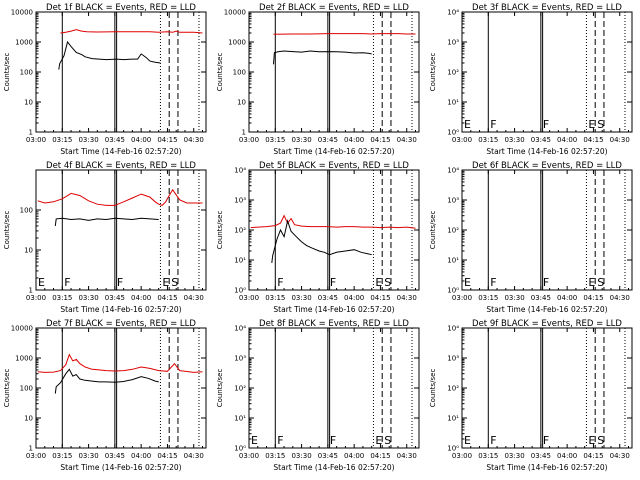 Image resolution: width=640 pixels, height=480 pixels. Describe the element at coordinates (244, 133) in the screenshot. I see `y-tick-label: 1` at that location.